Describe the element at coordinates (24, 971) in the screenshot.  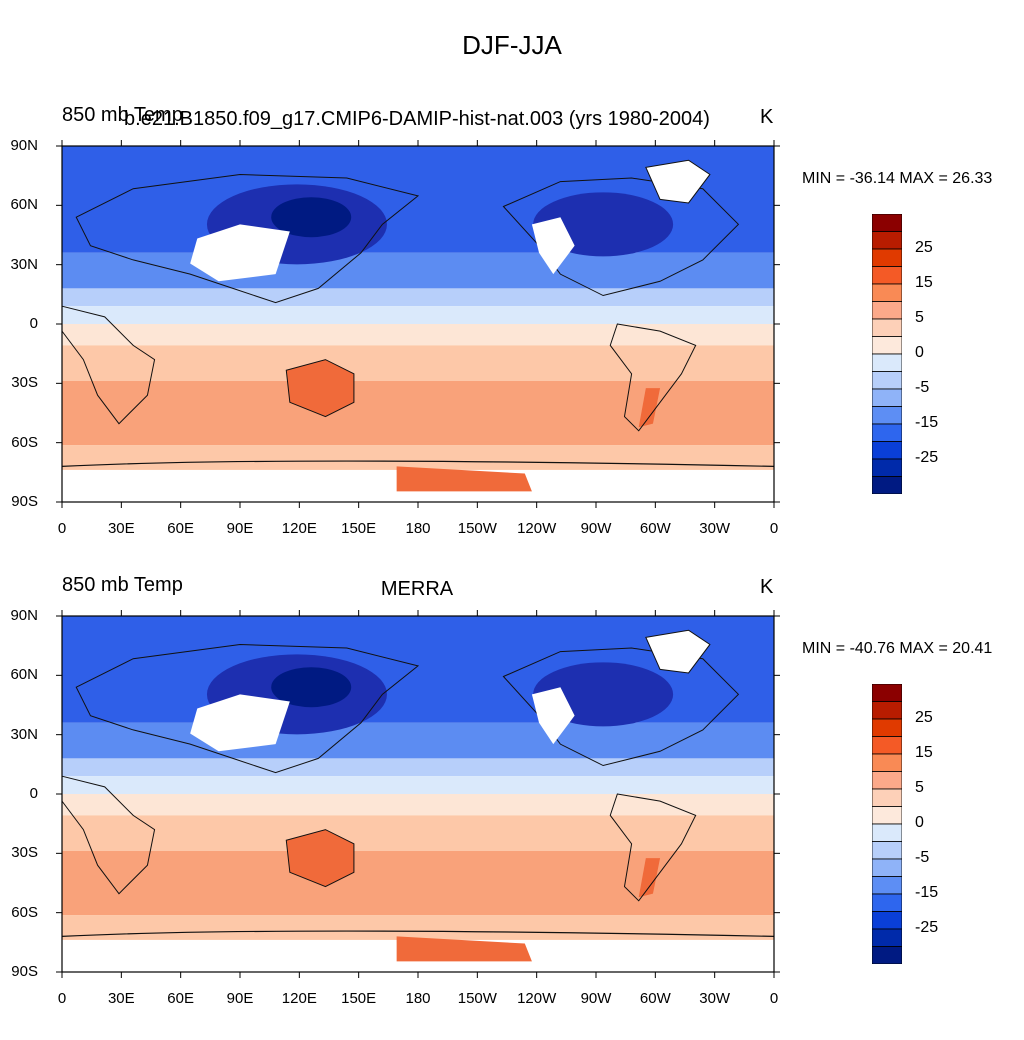
I see `lat-tick-label: 90S` at that location.